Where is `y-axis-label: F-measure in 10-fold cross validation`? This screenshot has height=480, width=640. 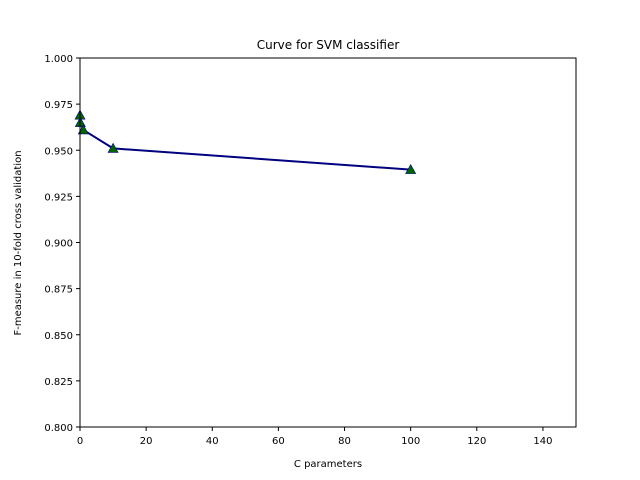
y-axis-label: F-measure in 10-fold cross validation is located at coordinates (18, 242).